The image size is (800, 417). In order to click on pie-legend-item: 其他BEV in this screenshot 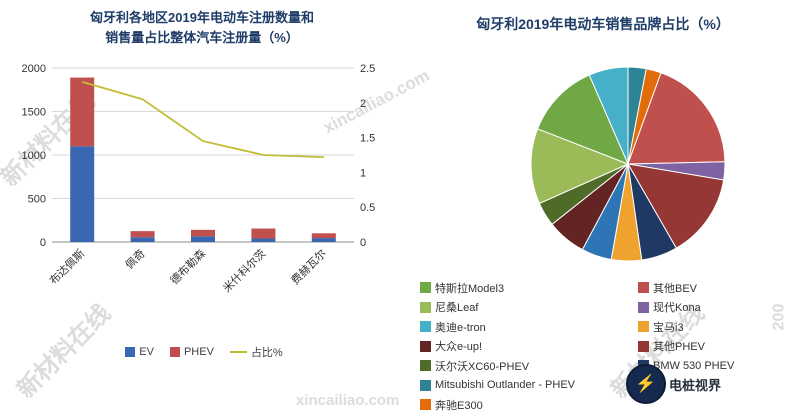, I will do `click(718, 288)`.